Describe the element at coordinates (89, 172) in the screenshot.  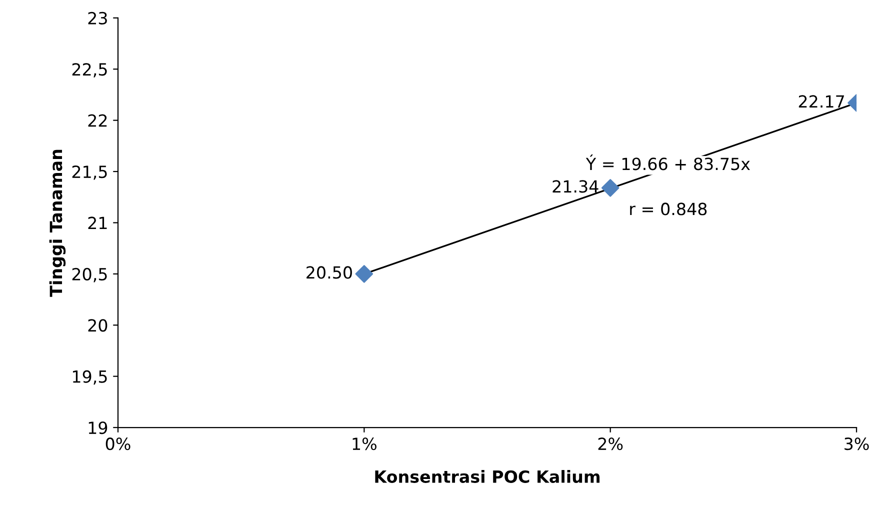
I see `y-tick-label: 21,5` at that location.